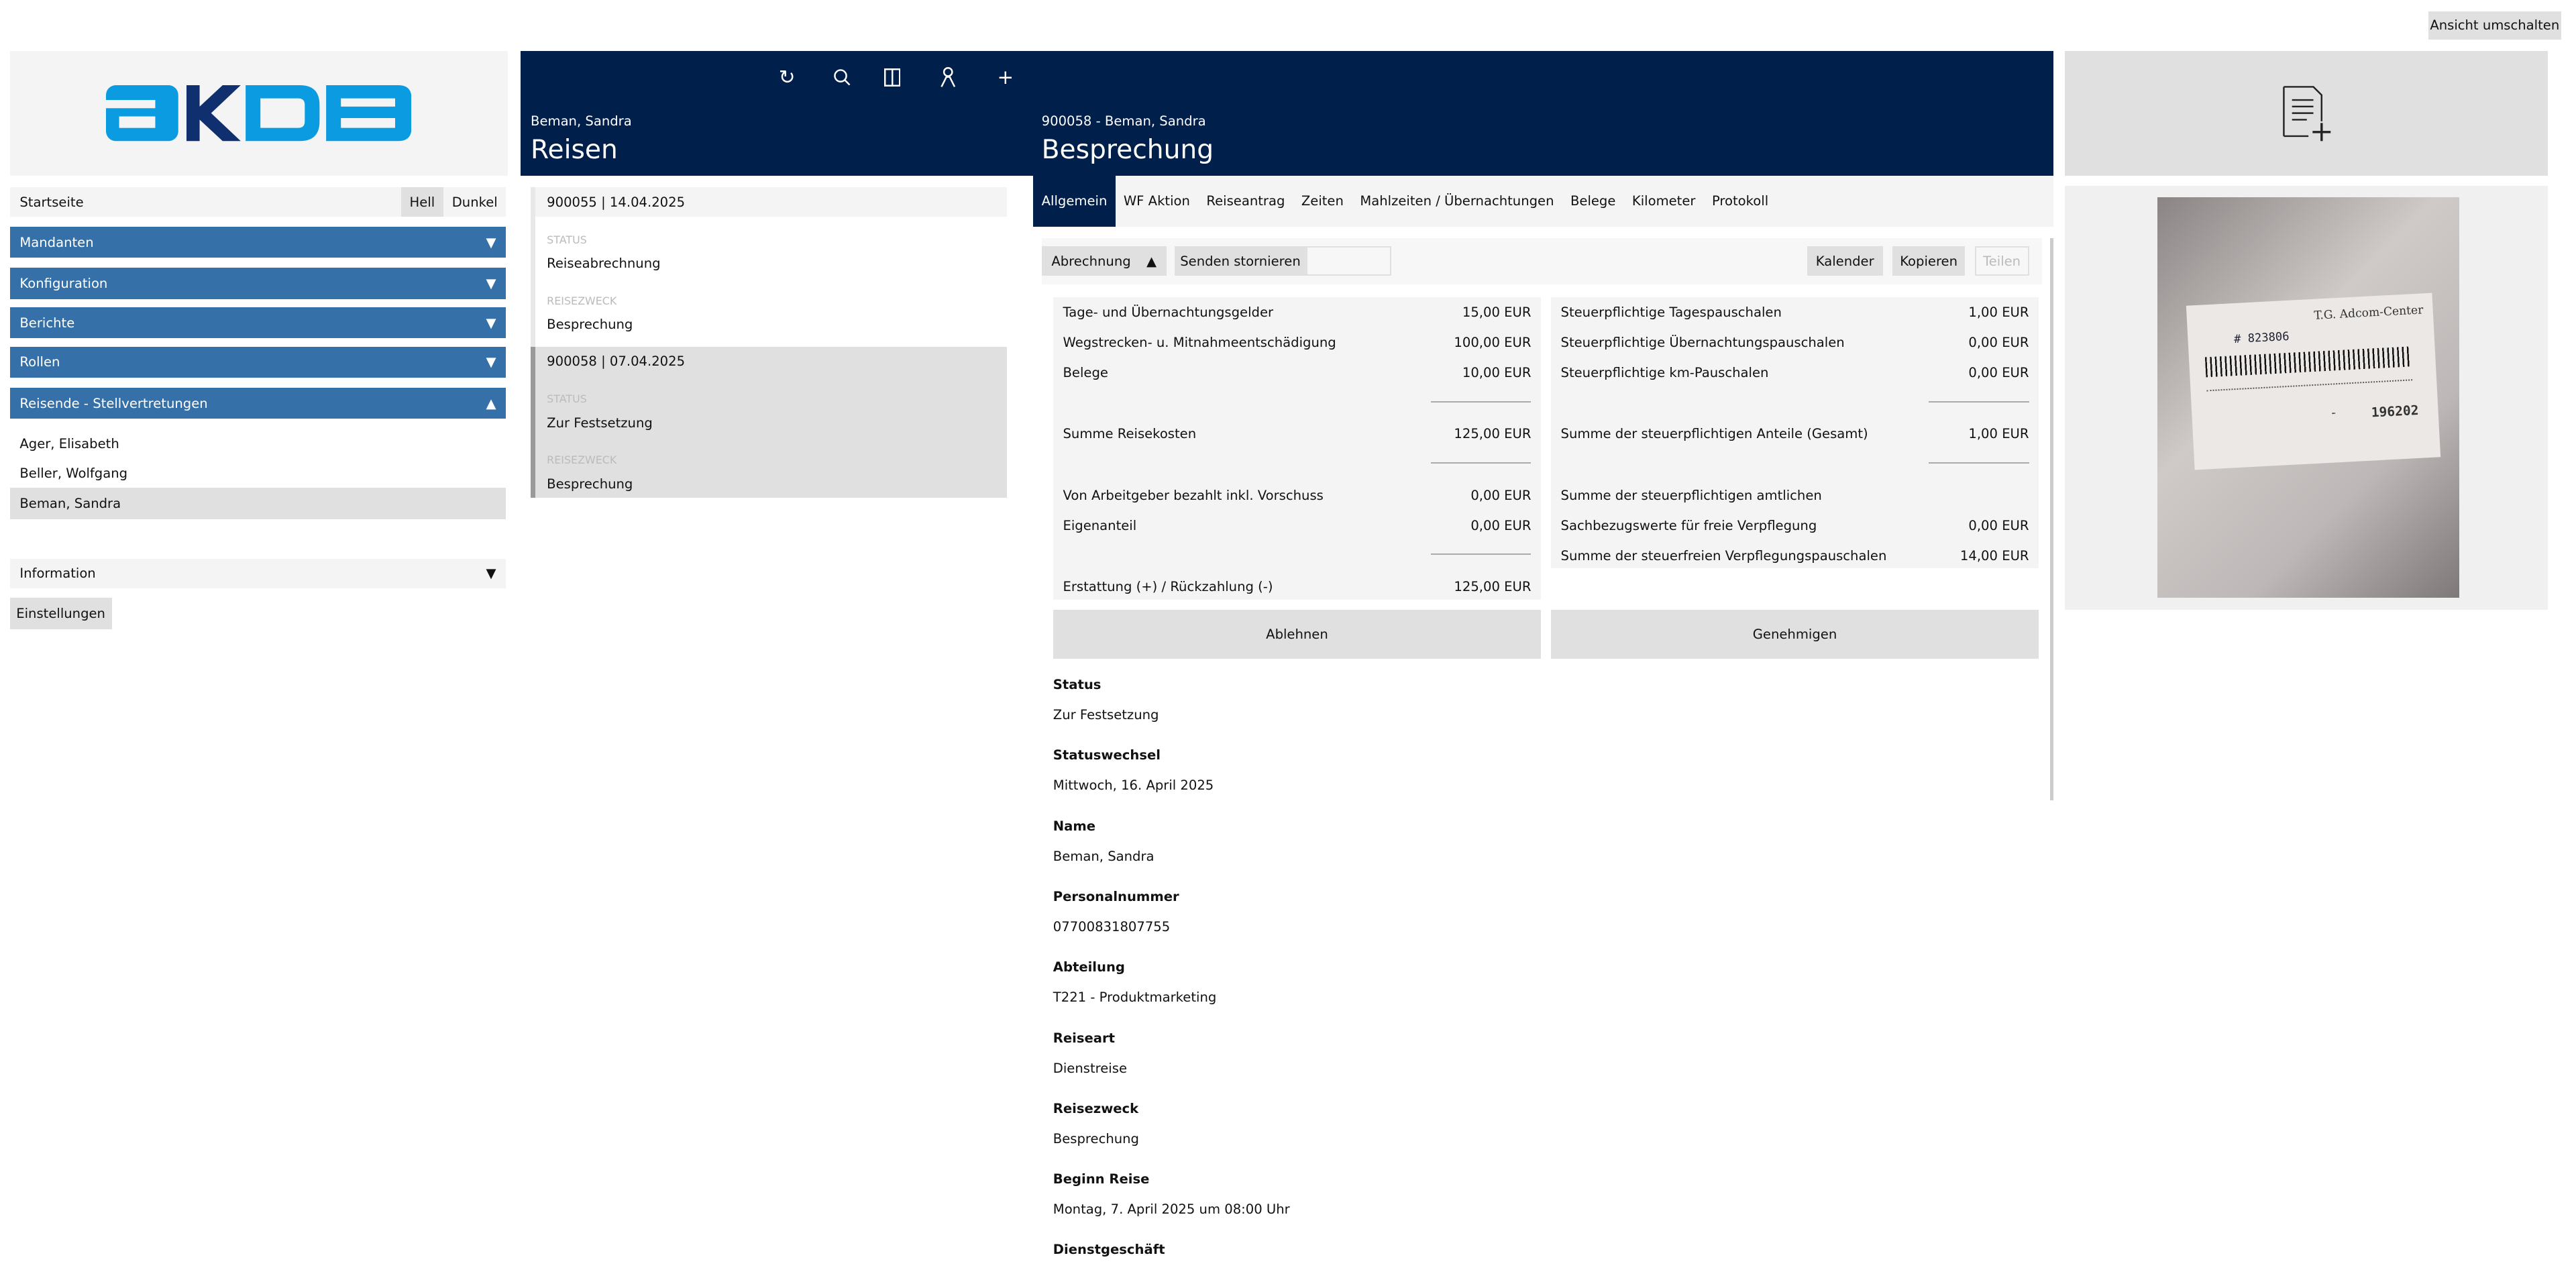 This screenshot has width=2576, height=1280. What do you see at coordinates (1794, 634) in the screenshot?
I see `approve-button: Genehmigen` at bounding box center [1794, 634].